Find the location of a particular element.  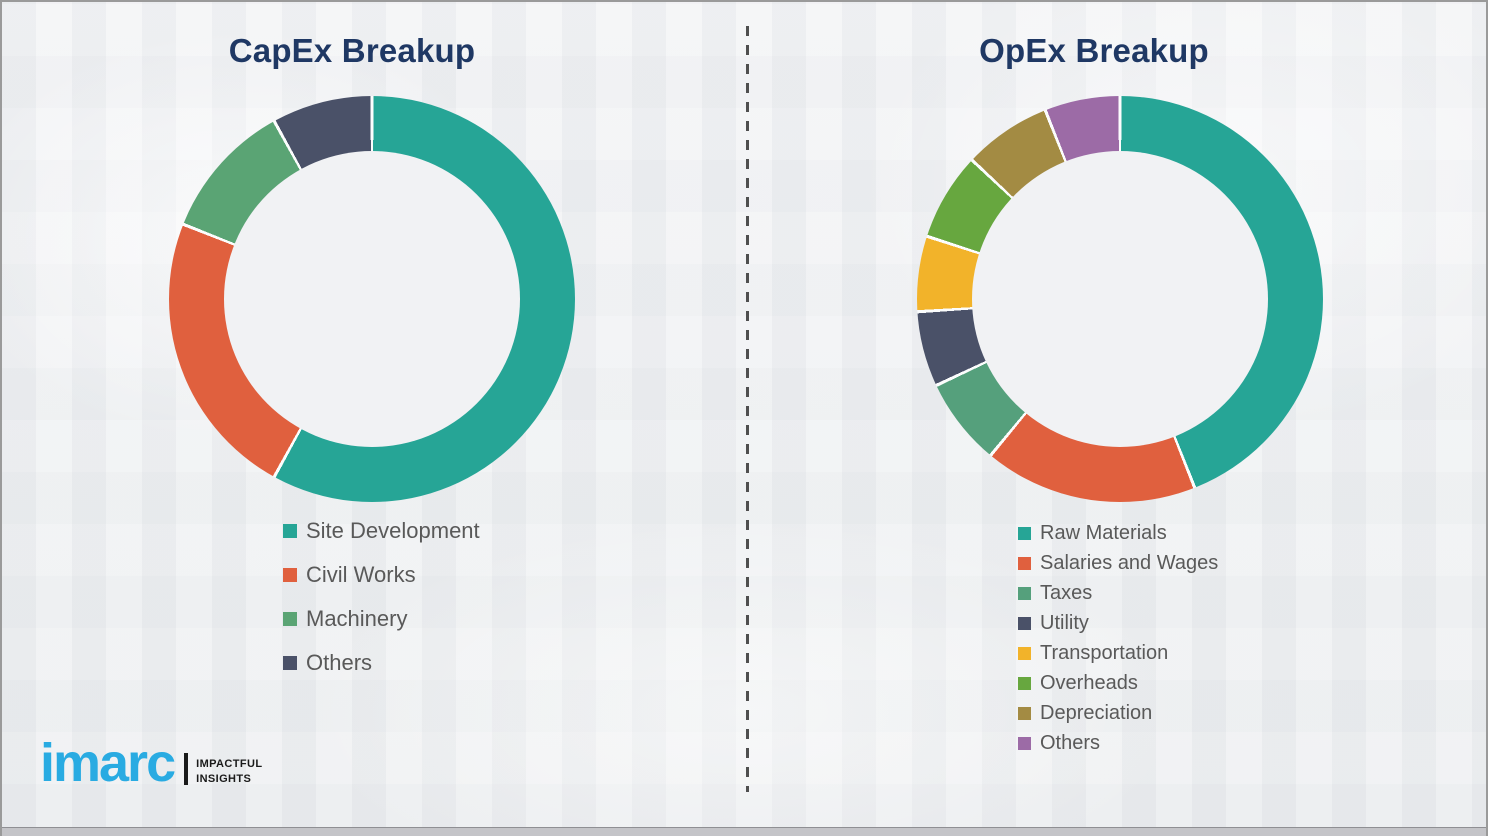

legend-item: Machinery is located at coordinates (381, 619).